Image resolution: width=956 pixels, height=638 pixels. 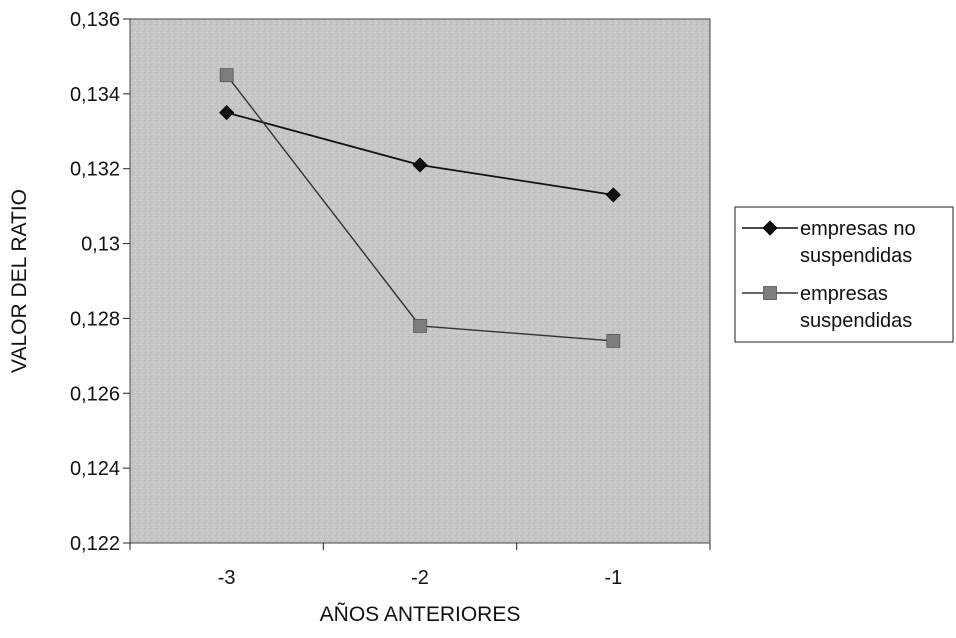 I want to click on legend-label: empresas no, so click(x=858, y=229).